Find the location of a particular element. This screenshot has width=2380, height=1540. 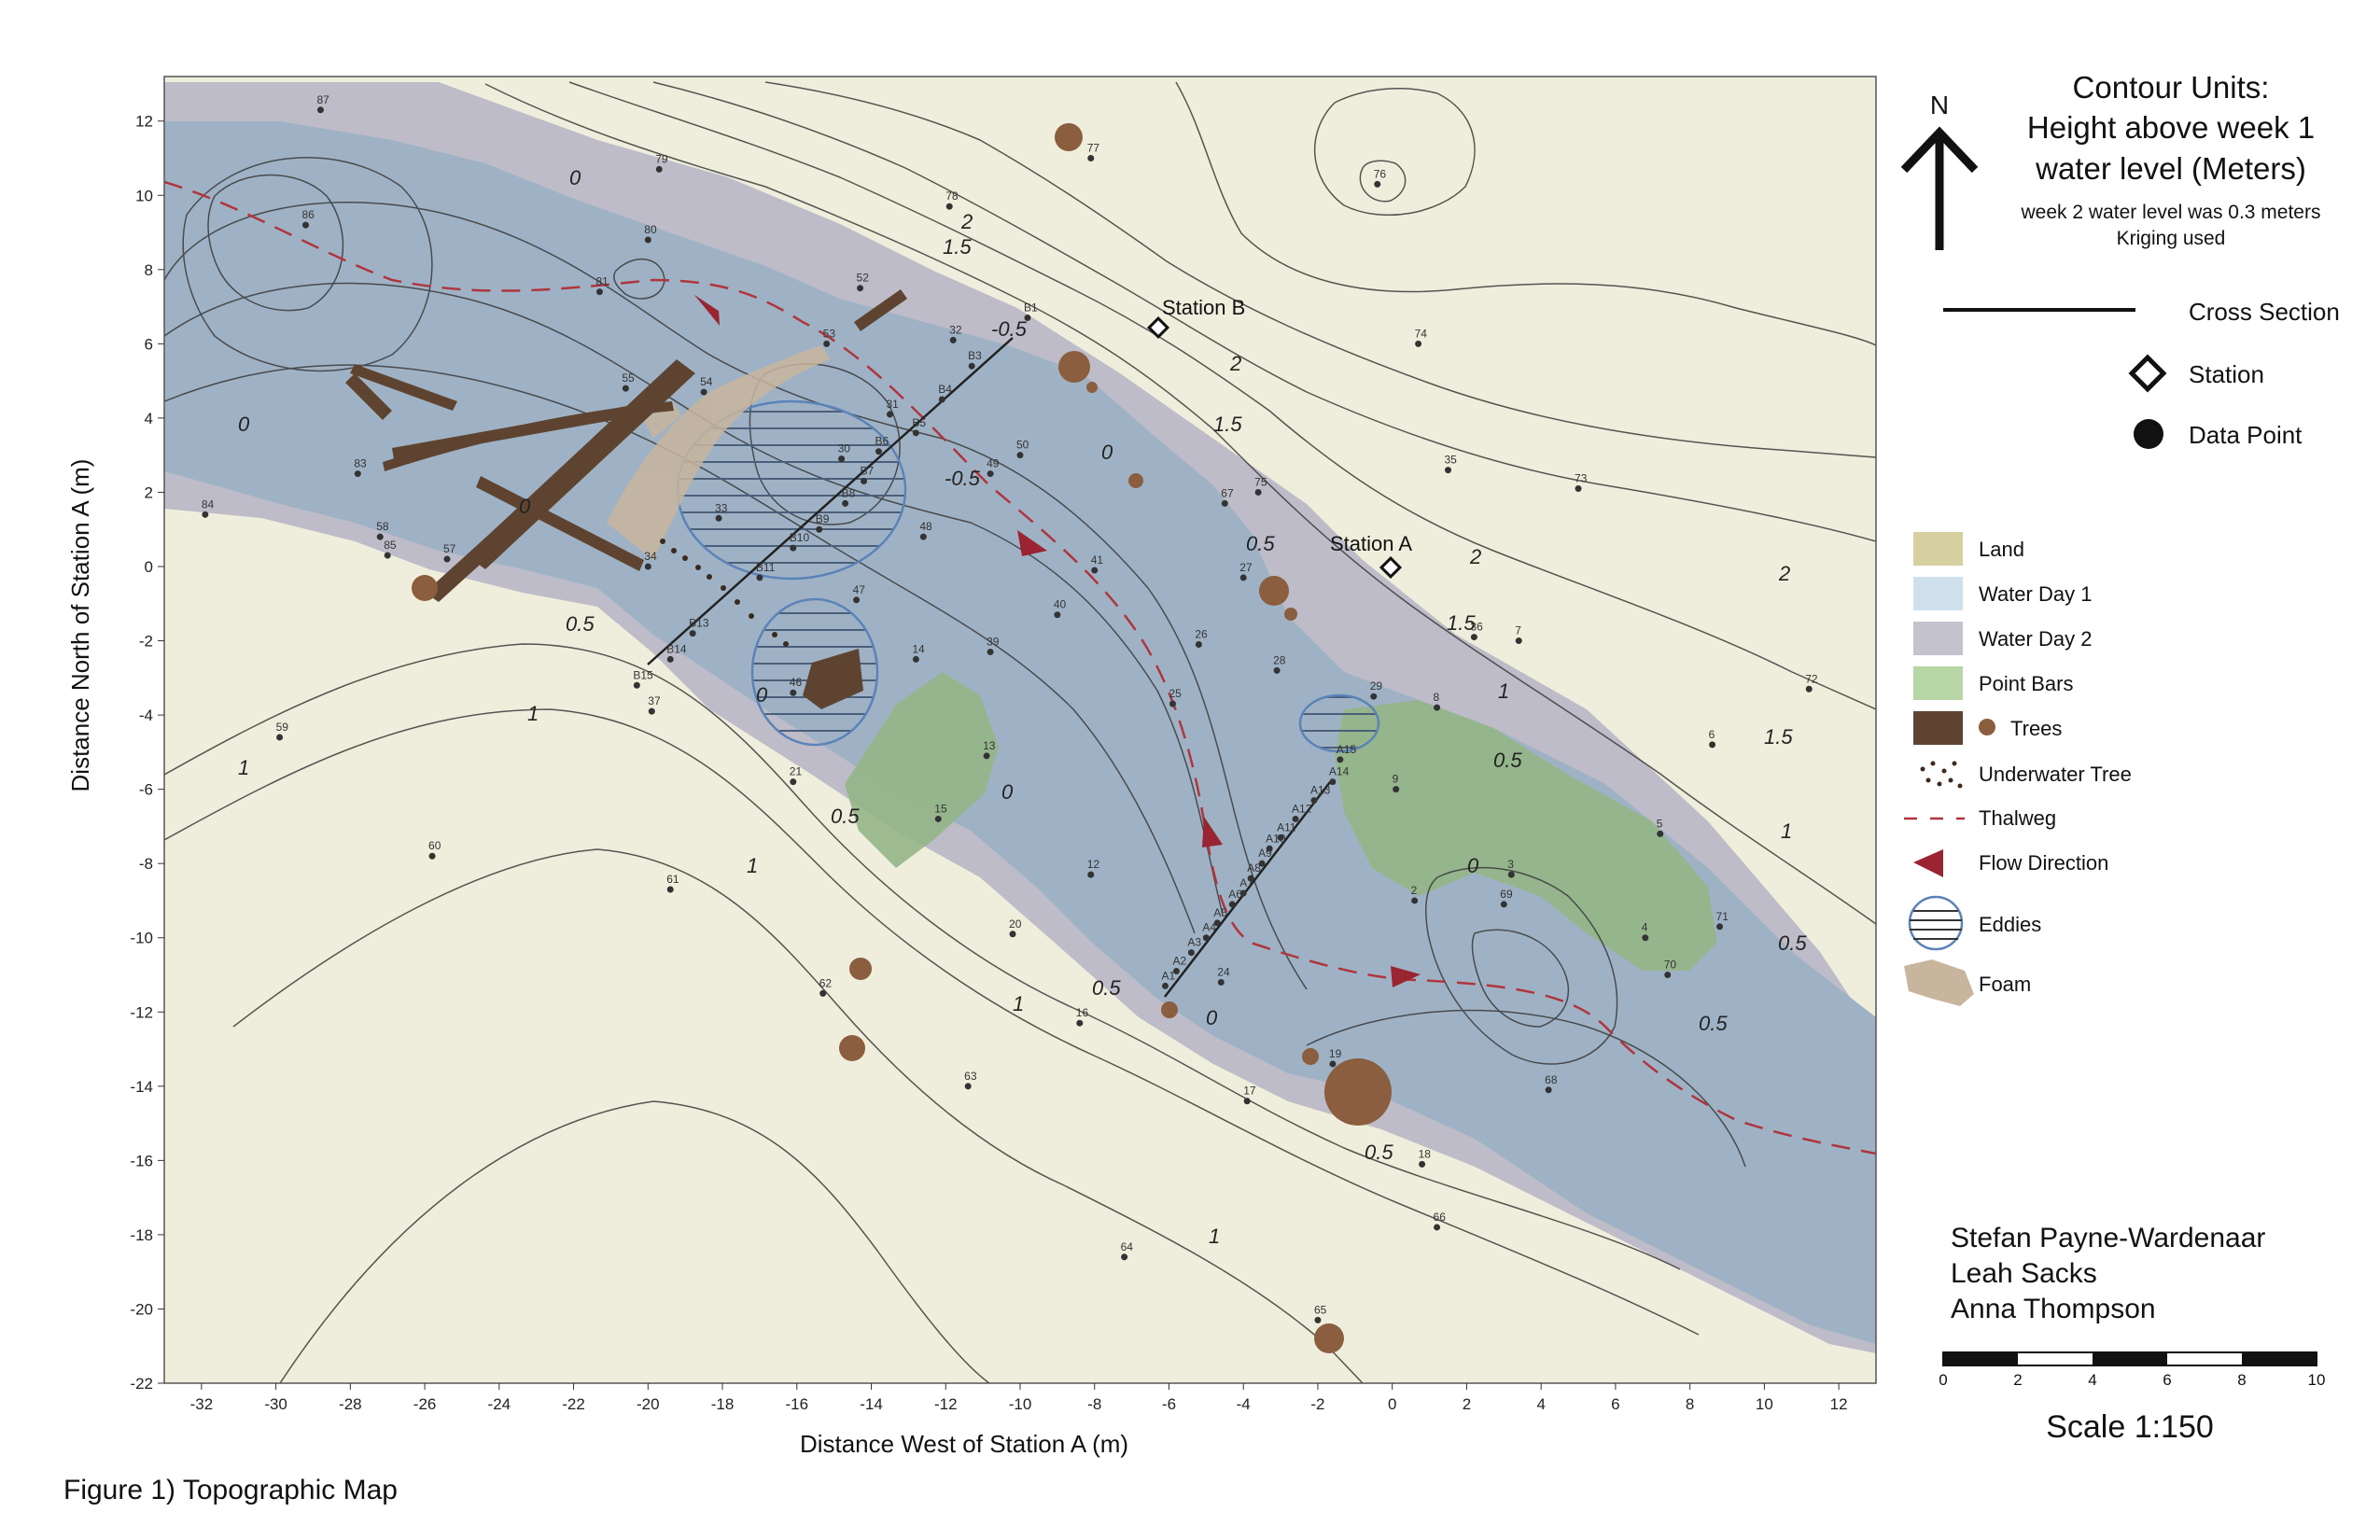

land-swatch is located at coordinates (1938, 549).